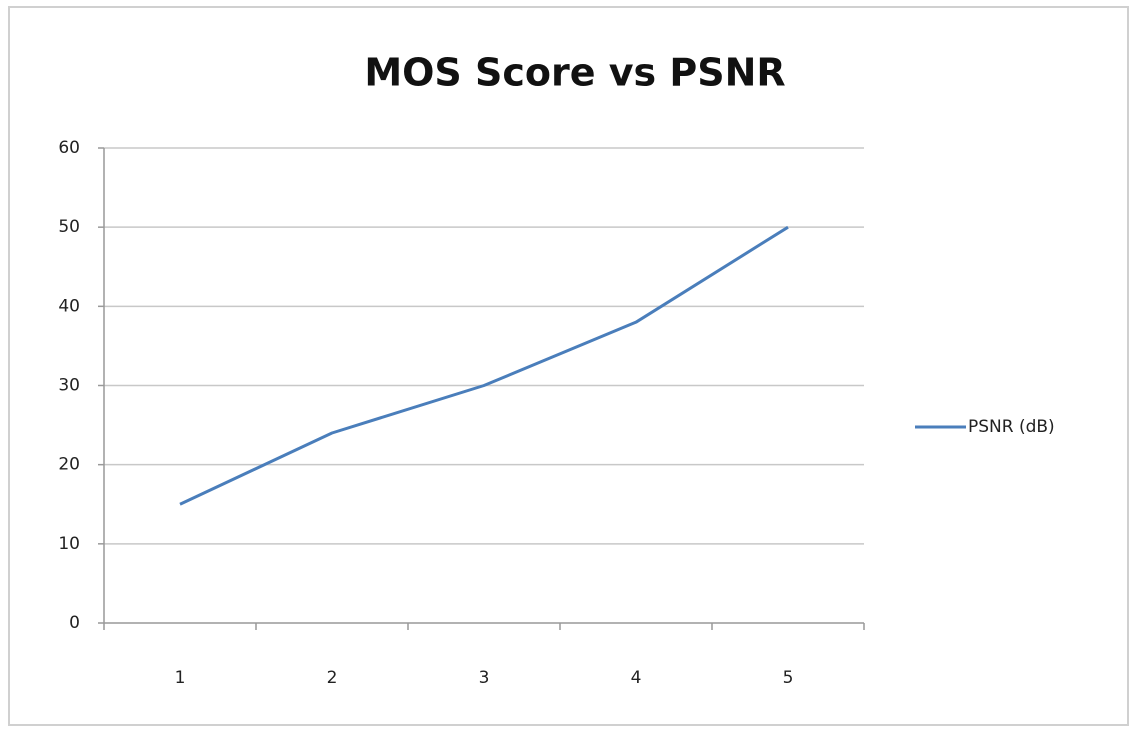 This screenshot has width=1135, height=730. What do you see at coordinates (636, 678) in the screenshot?
I see `x-tick-label: 4` at bounding box center [636, 678].